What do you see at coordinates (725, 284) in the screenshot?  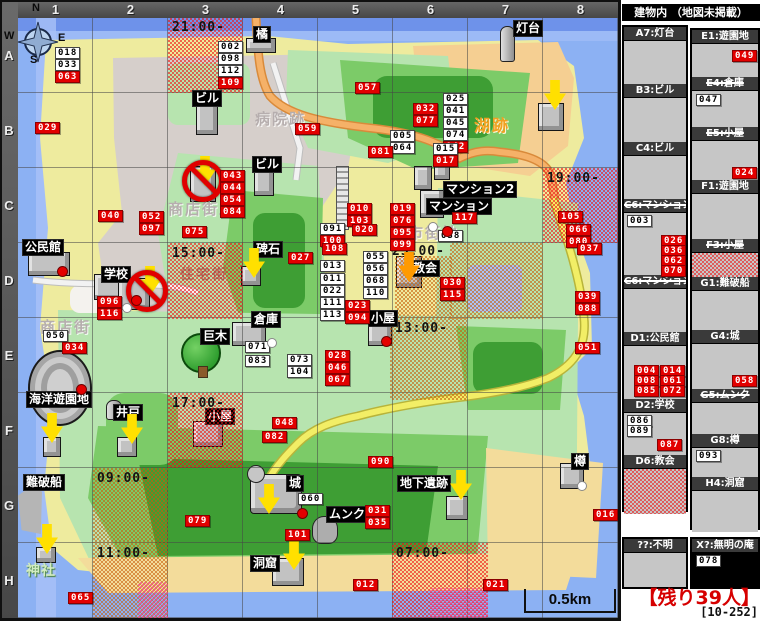 I see `legend-title: G1:難破船` at bounding box center [725, 284].